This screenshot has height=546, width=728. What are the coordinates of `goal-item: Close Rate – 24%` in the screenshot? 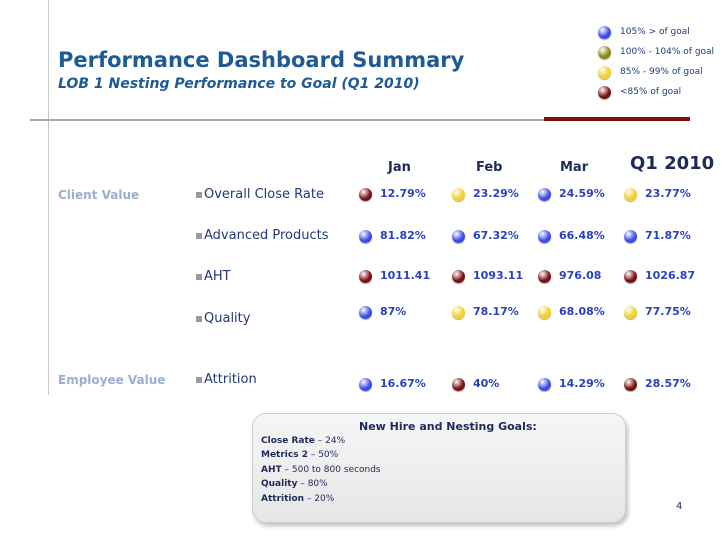 It's located at (303, 441).